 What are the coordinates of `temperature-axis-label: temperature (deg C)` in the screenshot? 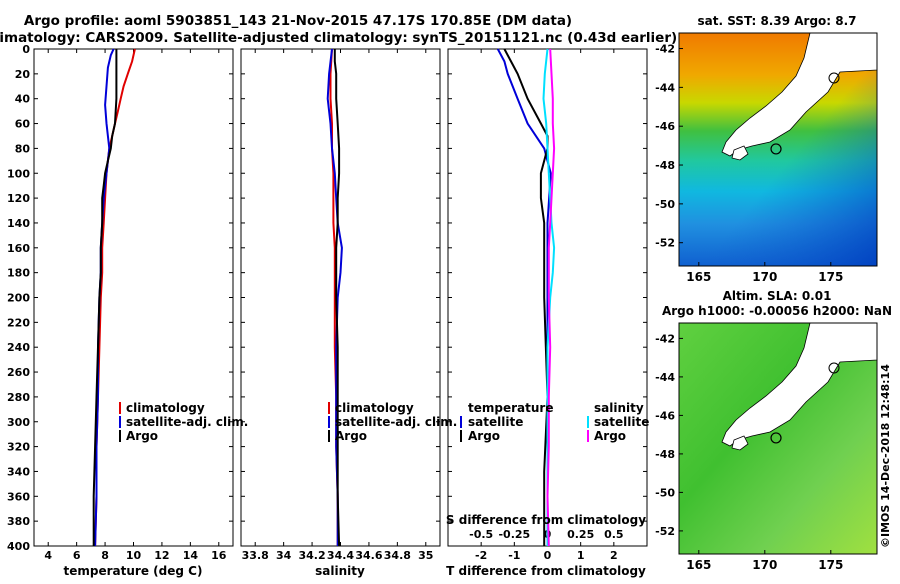 It's located at (133, 571).